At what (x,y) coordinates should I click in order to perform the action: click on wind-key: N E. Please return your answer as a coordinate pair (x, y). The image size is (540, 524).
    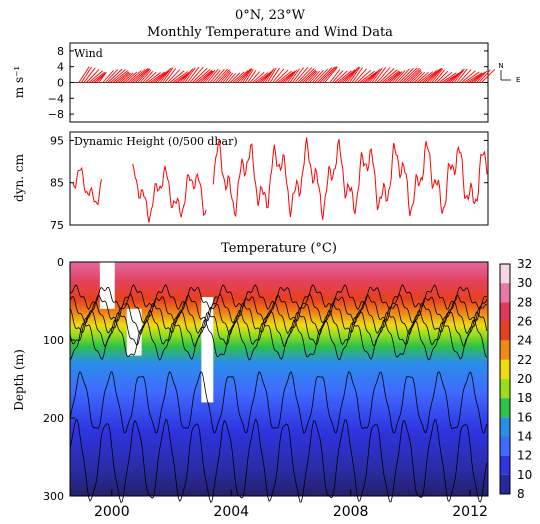
    Looking at the image, I should click on (509, 73).